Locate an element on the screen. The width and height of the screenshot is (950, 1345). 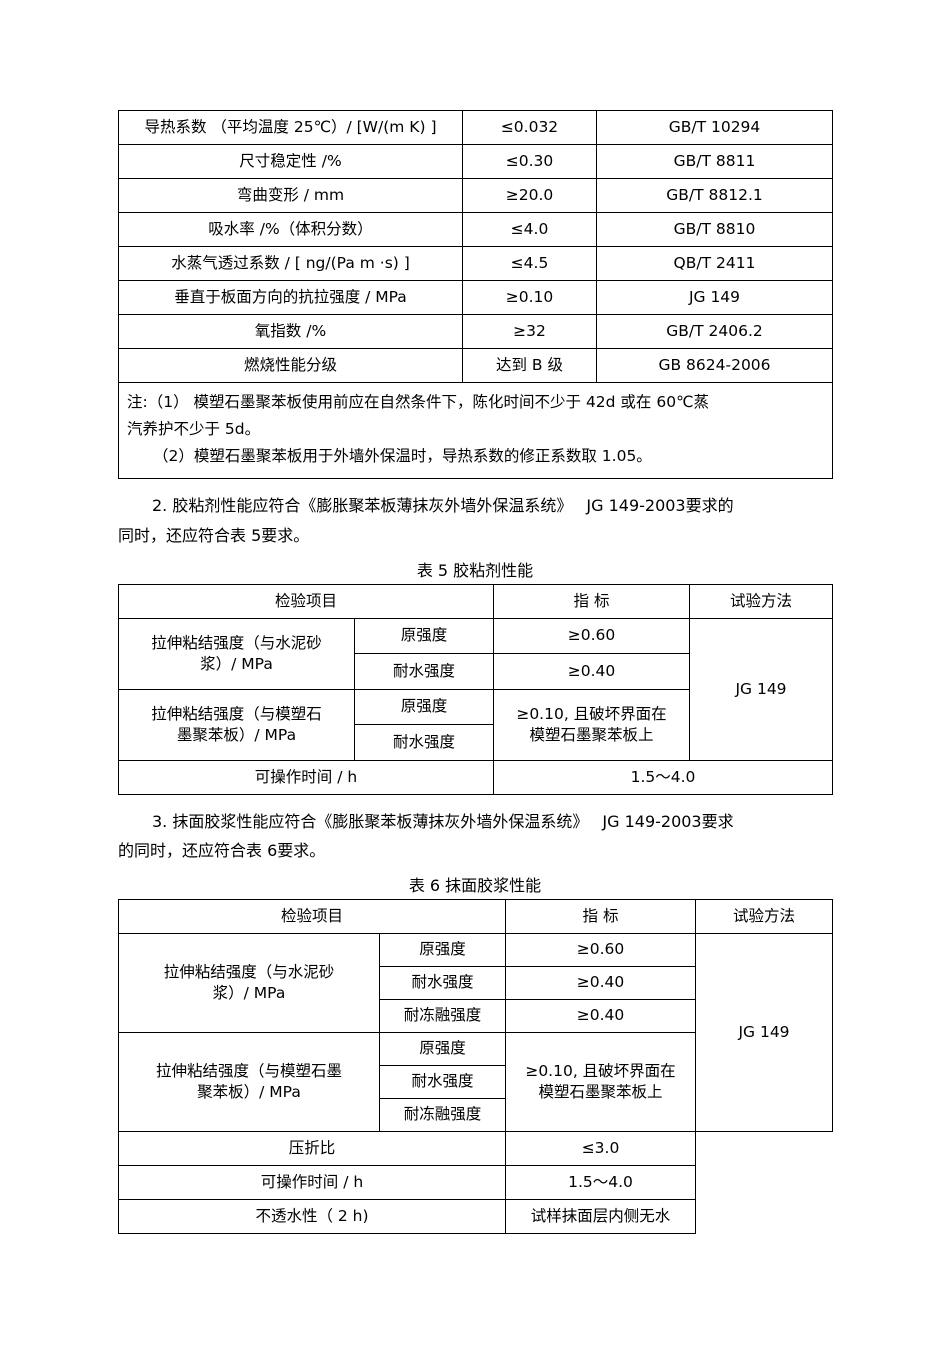
para2-text-part1: 胶粘剂性能应符合《膨胀聚苯板薄抹灰外墙外保温系统》 is located at coordinates (372, 506).